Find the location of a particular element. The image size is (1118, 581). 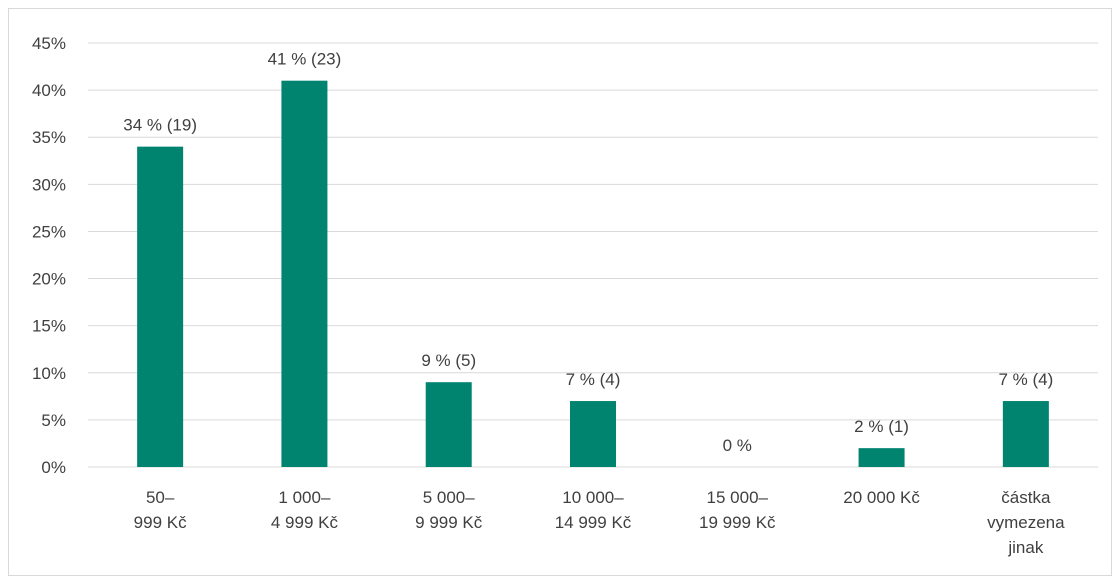

data-label: 0 % is located at coordinates (737, 445).